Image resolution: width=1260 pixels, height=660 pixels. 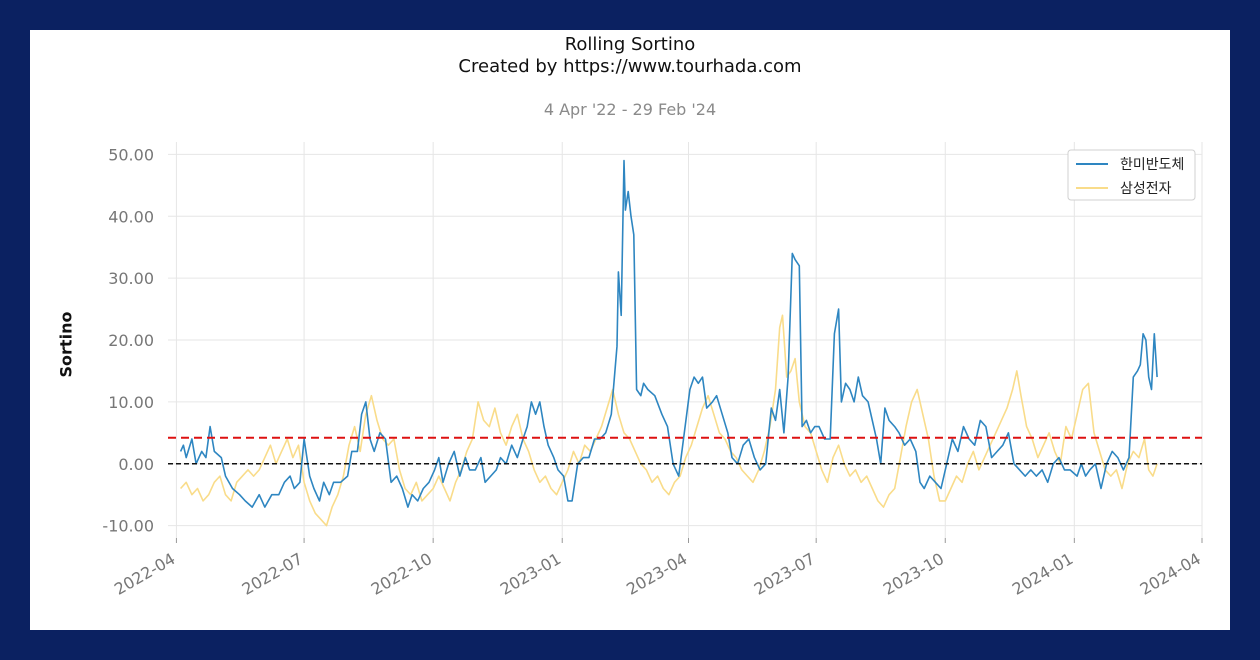 I want to click on x-tick-label: 2023-07, so click(x=784, y=574).